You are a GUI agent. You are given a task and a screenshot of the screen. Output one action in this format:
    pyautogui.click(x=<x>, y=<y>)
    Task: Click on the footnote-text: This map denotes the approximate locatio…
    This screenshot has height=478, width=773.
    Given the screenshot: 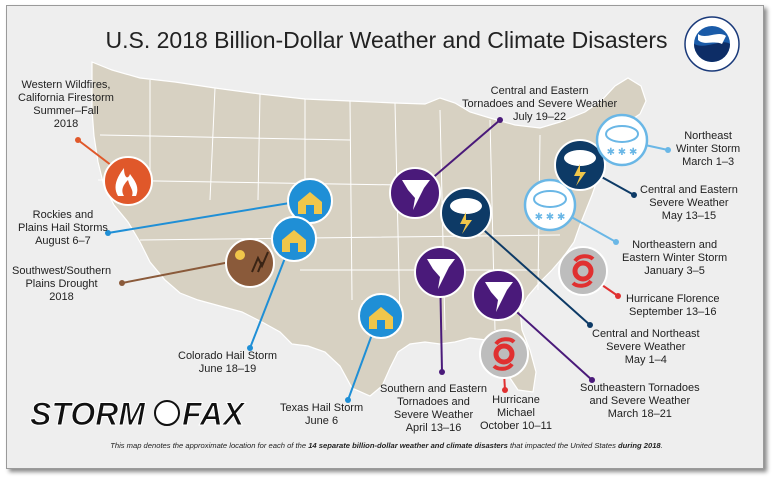 What is the action you would take?
    pyautogui.click(x=209, y=445)
    